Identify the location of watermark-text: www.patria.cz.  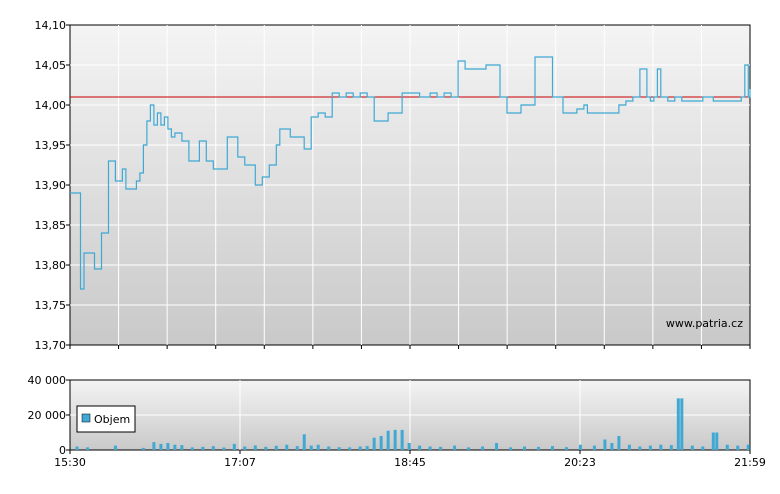
(704, 323).